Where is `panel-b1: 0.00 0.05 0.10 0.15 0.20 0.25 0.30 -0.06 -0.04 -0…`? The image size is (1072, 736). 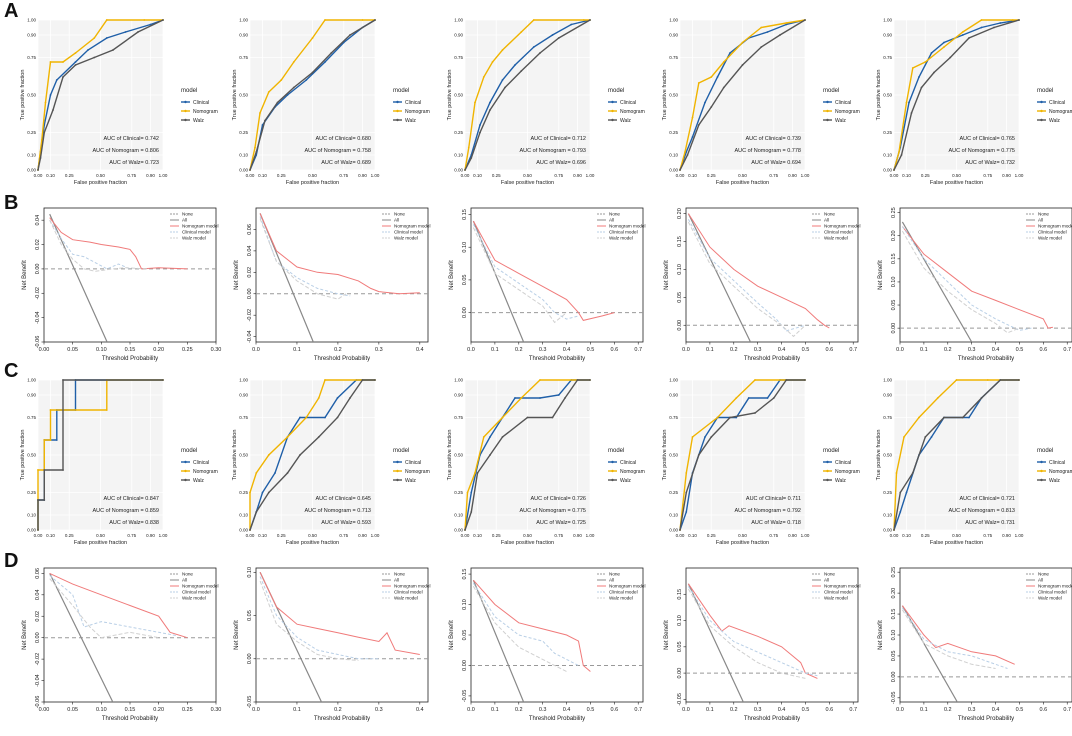
panel-b1: 0.00 0.05 0.10 0.15 0.20 0.25 0.30 -0.06 -0.04 -0… is located at coordinates (123, 286).